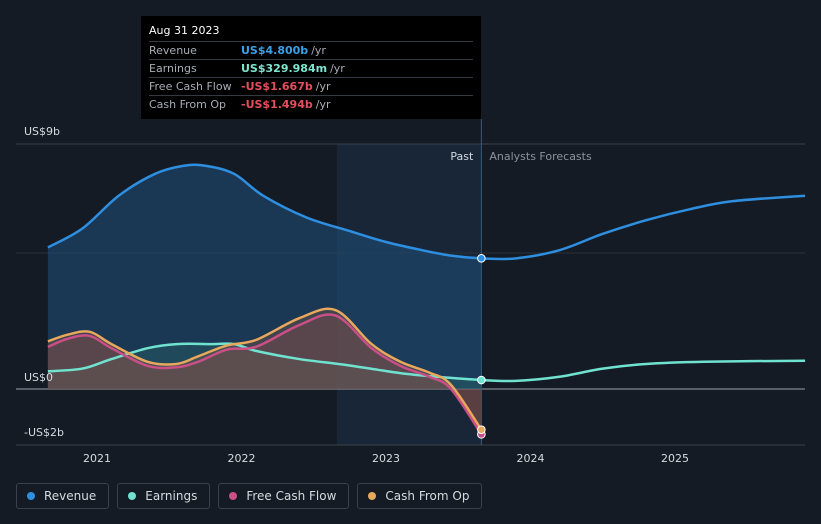  I want to click on legend-label: Earnings, so click(171, 496).